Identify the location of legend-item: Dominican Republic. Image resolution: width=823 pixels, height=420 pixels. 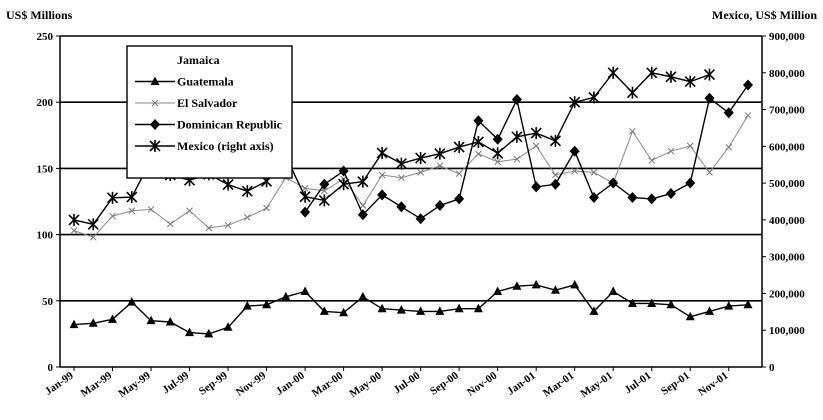
(209, 125).